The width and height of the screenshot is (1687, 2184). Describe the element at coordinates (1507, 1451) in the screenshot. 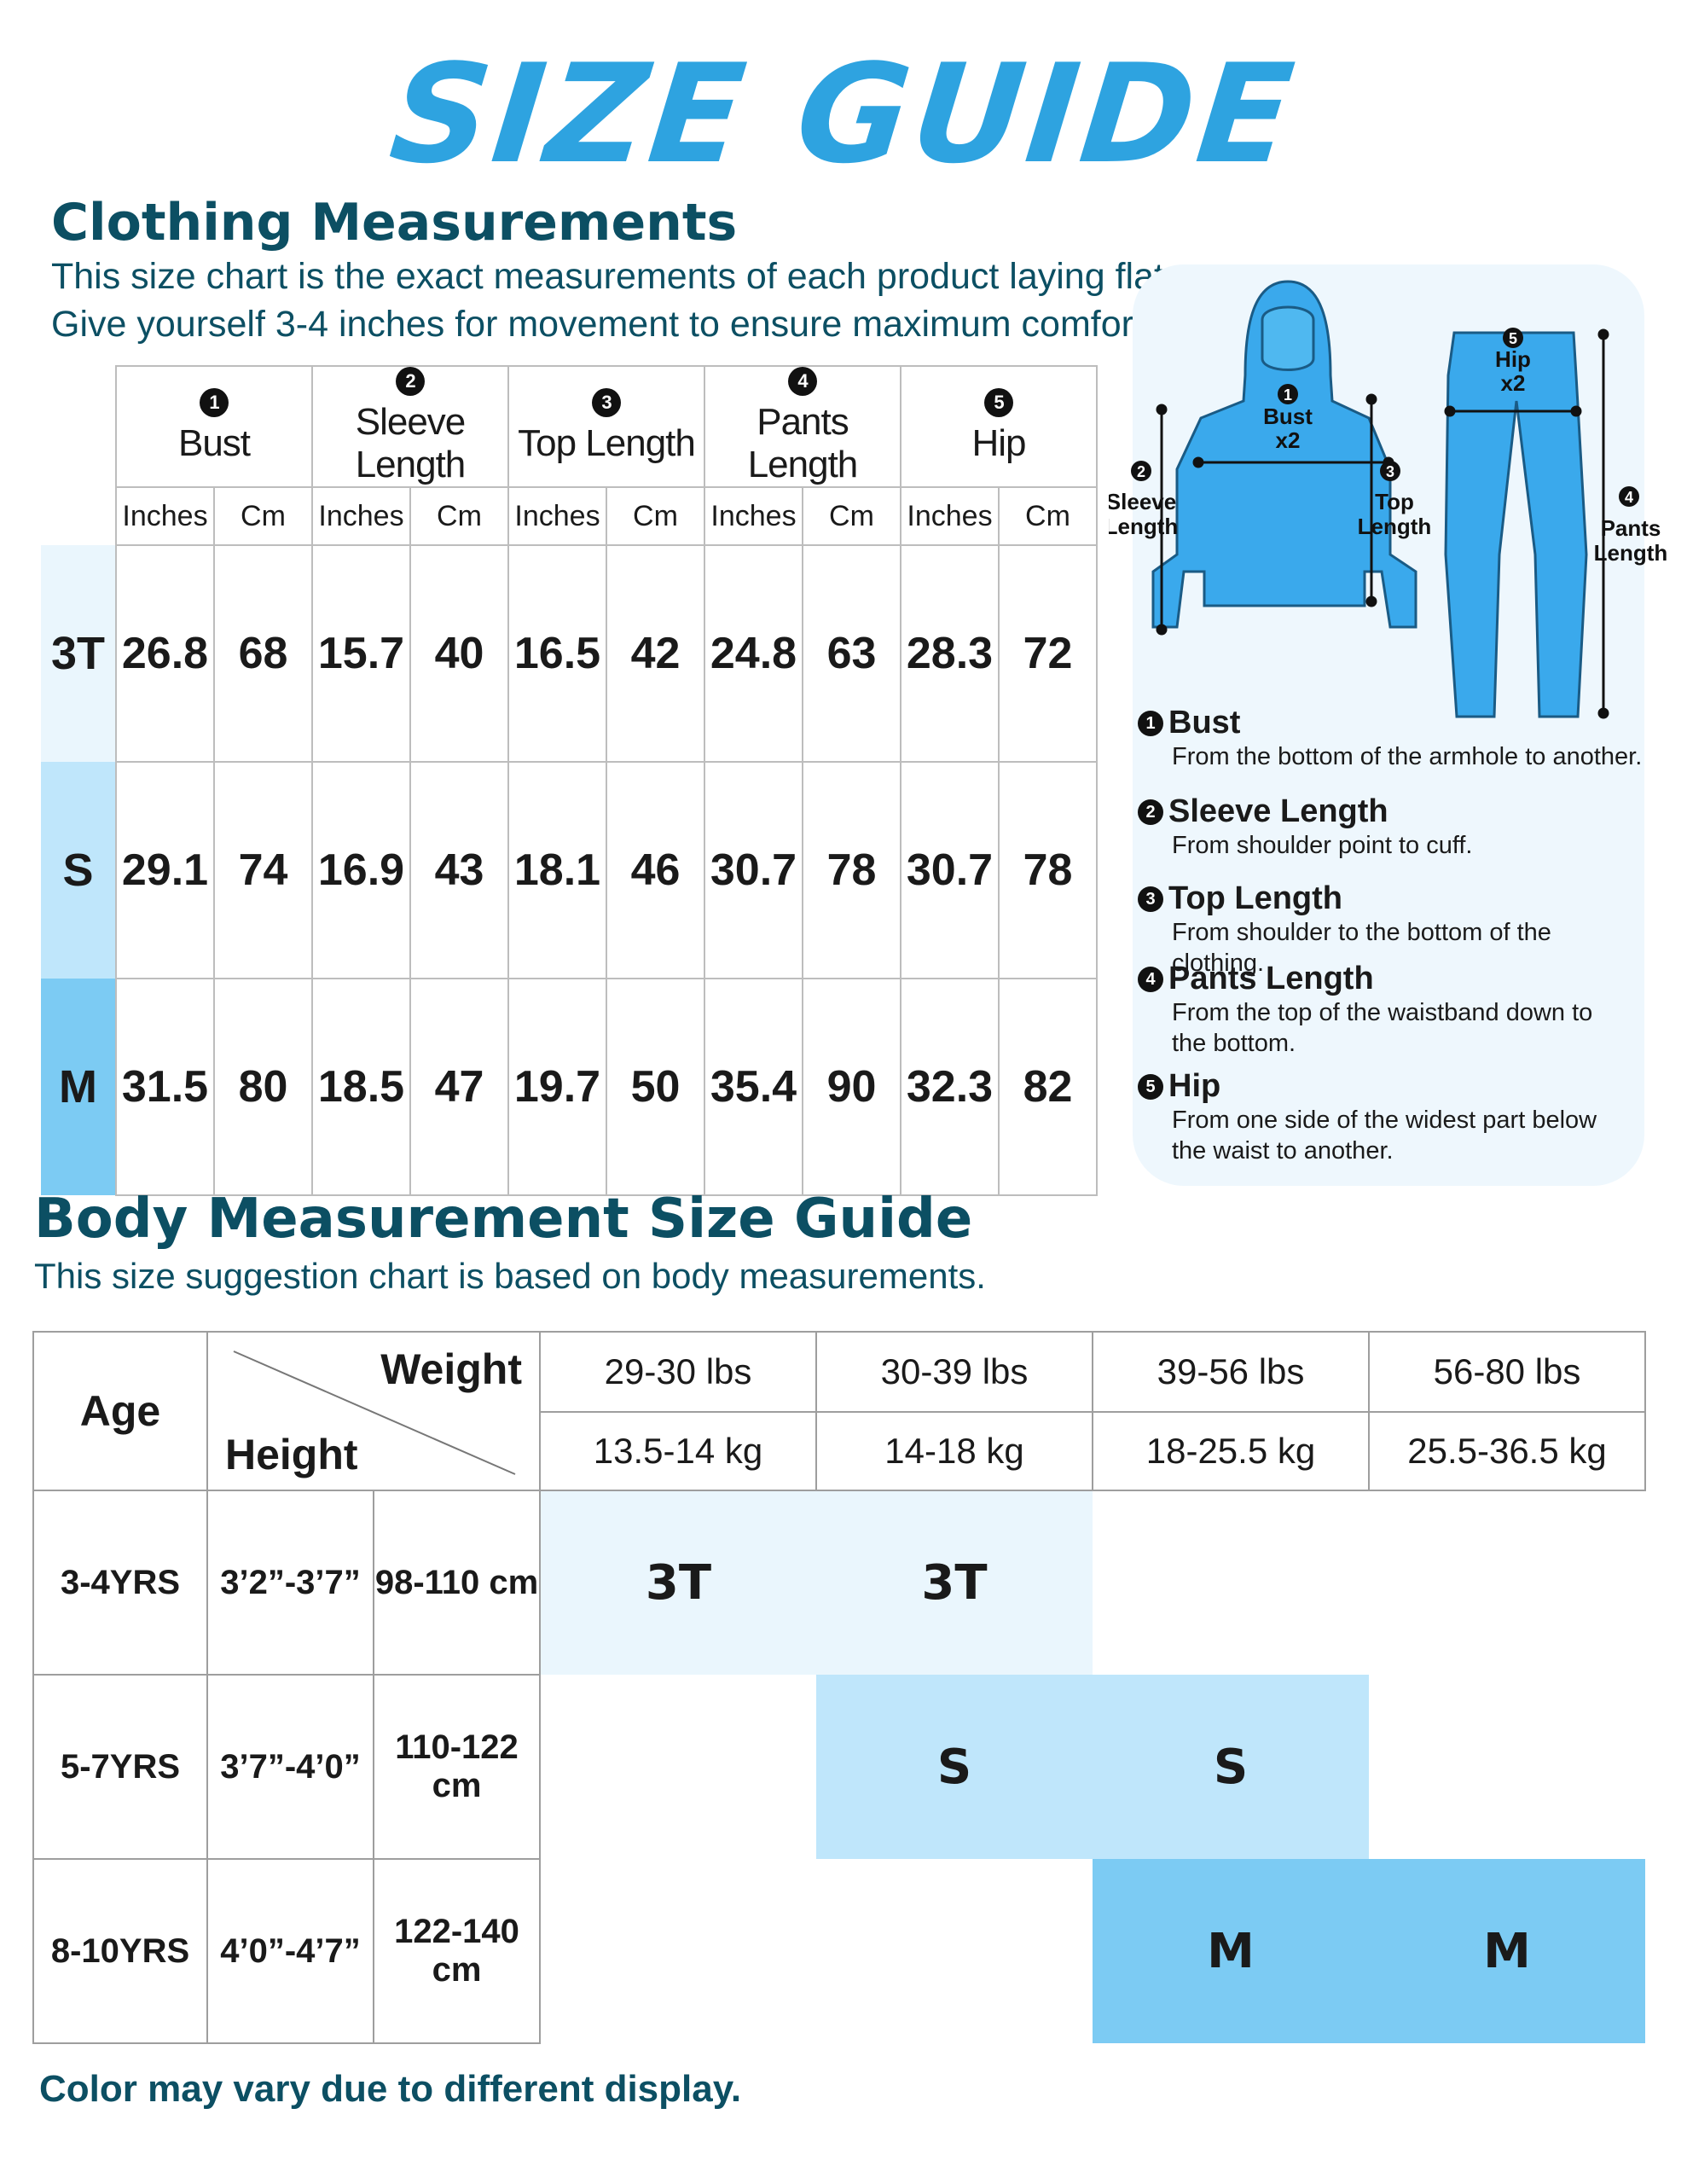

I see `weight-kg-4: 25.5-36.5 kg` at that location.